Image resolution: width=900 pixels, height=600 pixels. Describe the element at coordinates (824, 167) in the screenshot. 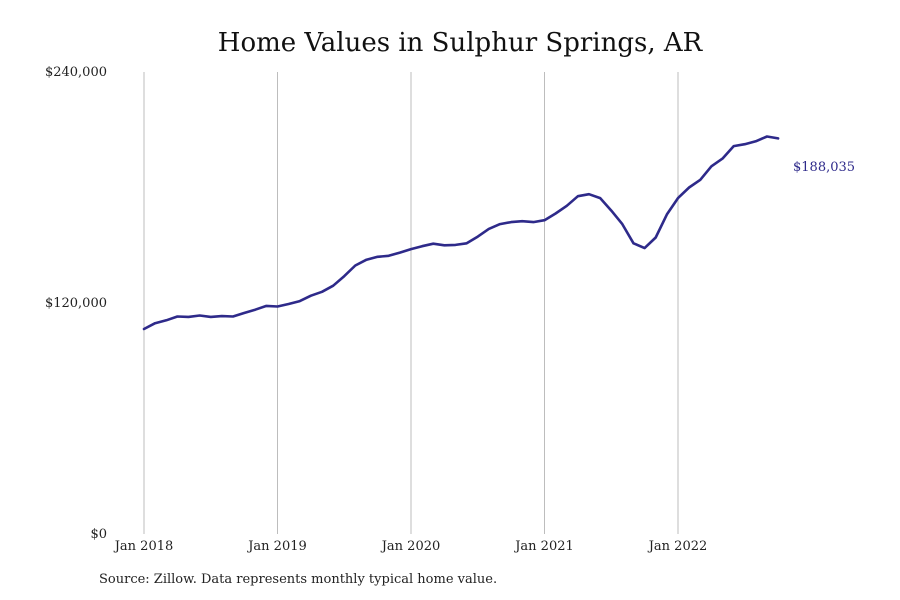

I see `end-value-label: $188,035` at that location.